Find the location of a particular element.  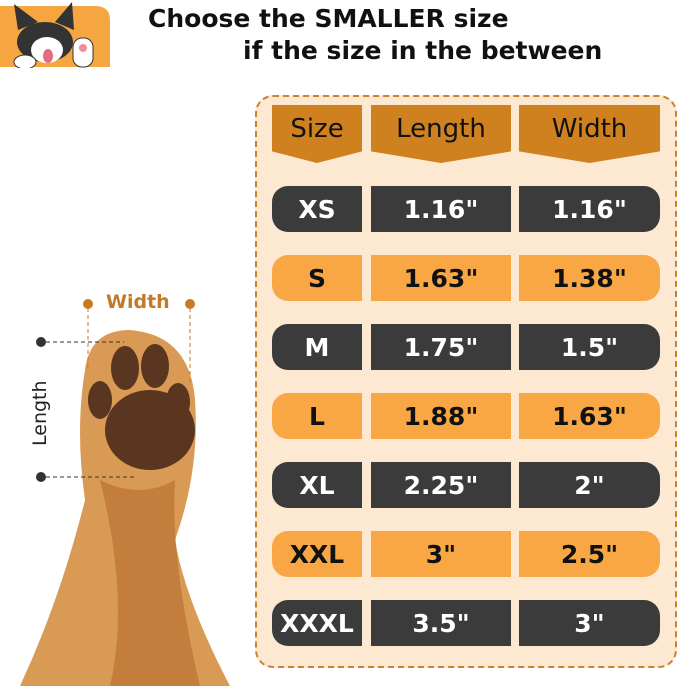

table-cell-size: XL is located at coordinates (317, 485).